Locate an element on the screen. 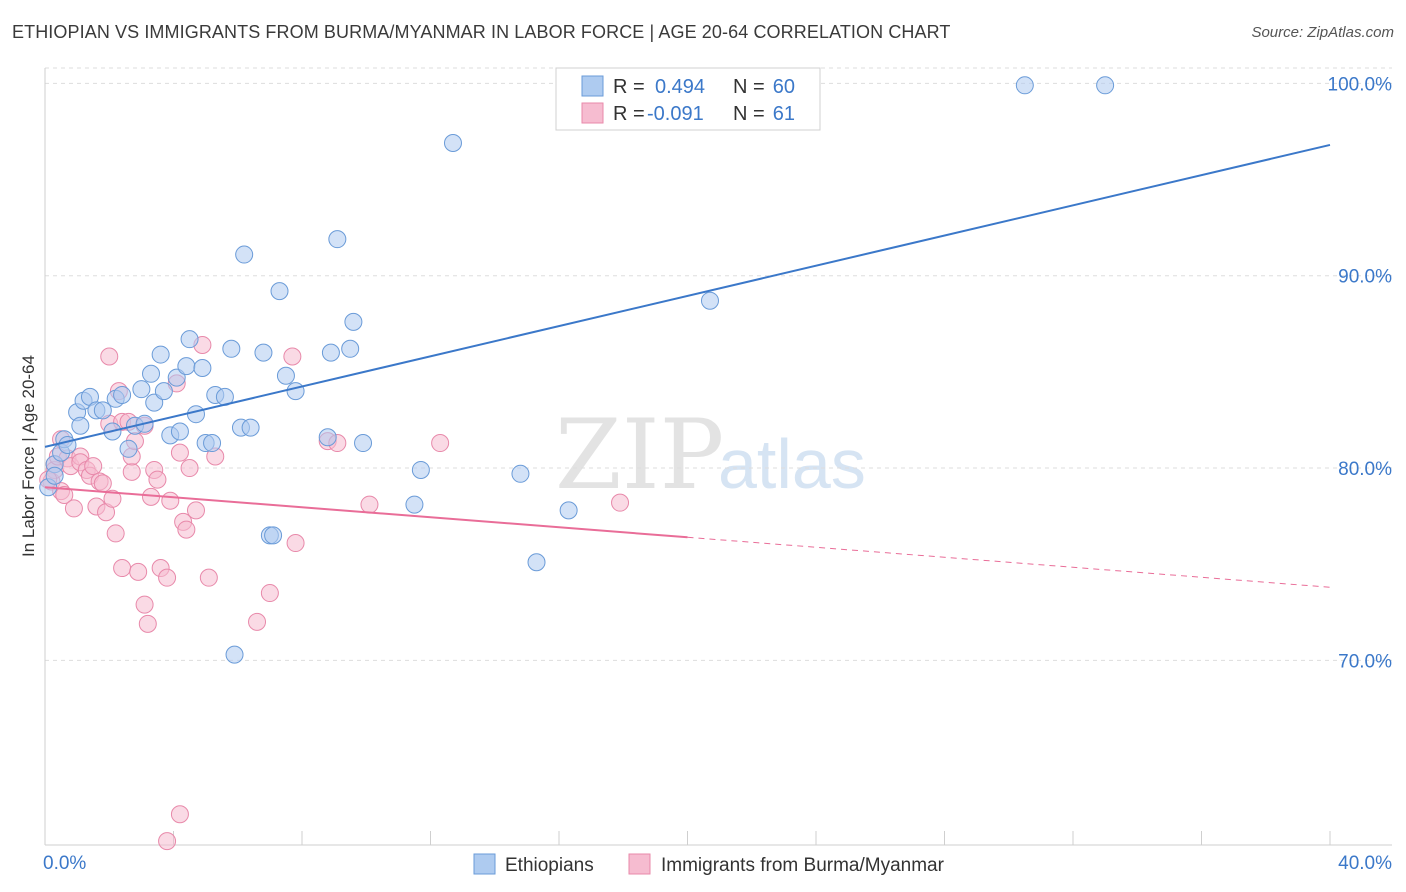  legend-r-value-2: -0.091 is located at coordinates (675, 114).